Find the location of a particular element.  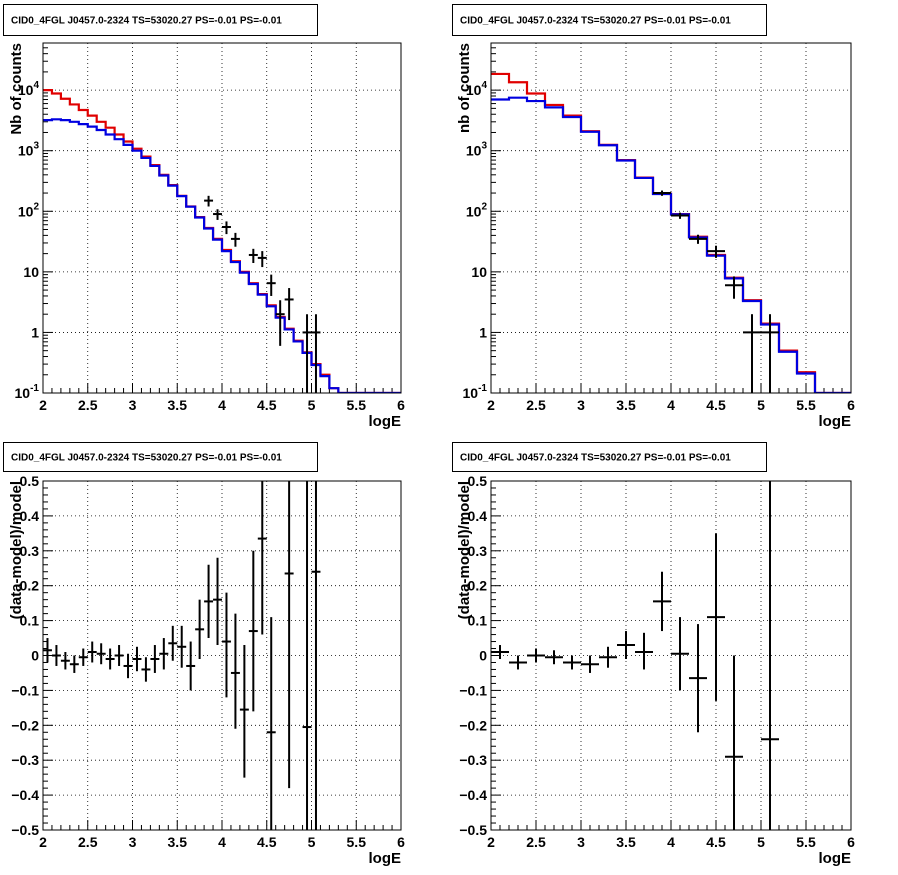

x-tick-label: 6 is located at coordinates (851, 405).